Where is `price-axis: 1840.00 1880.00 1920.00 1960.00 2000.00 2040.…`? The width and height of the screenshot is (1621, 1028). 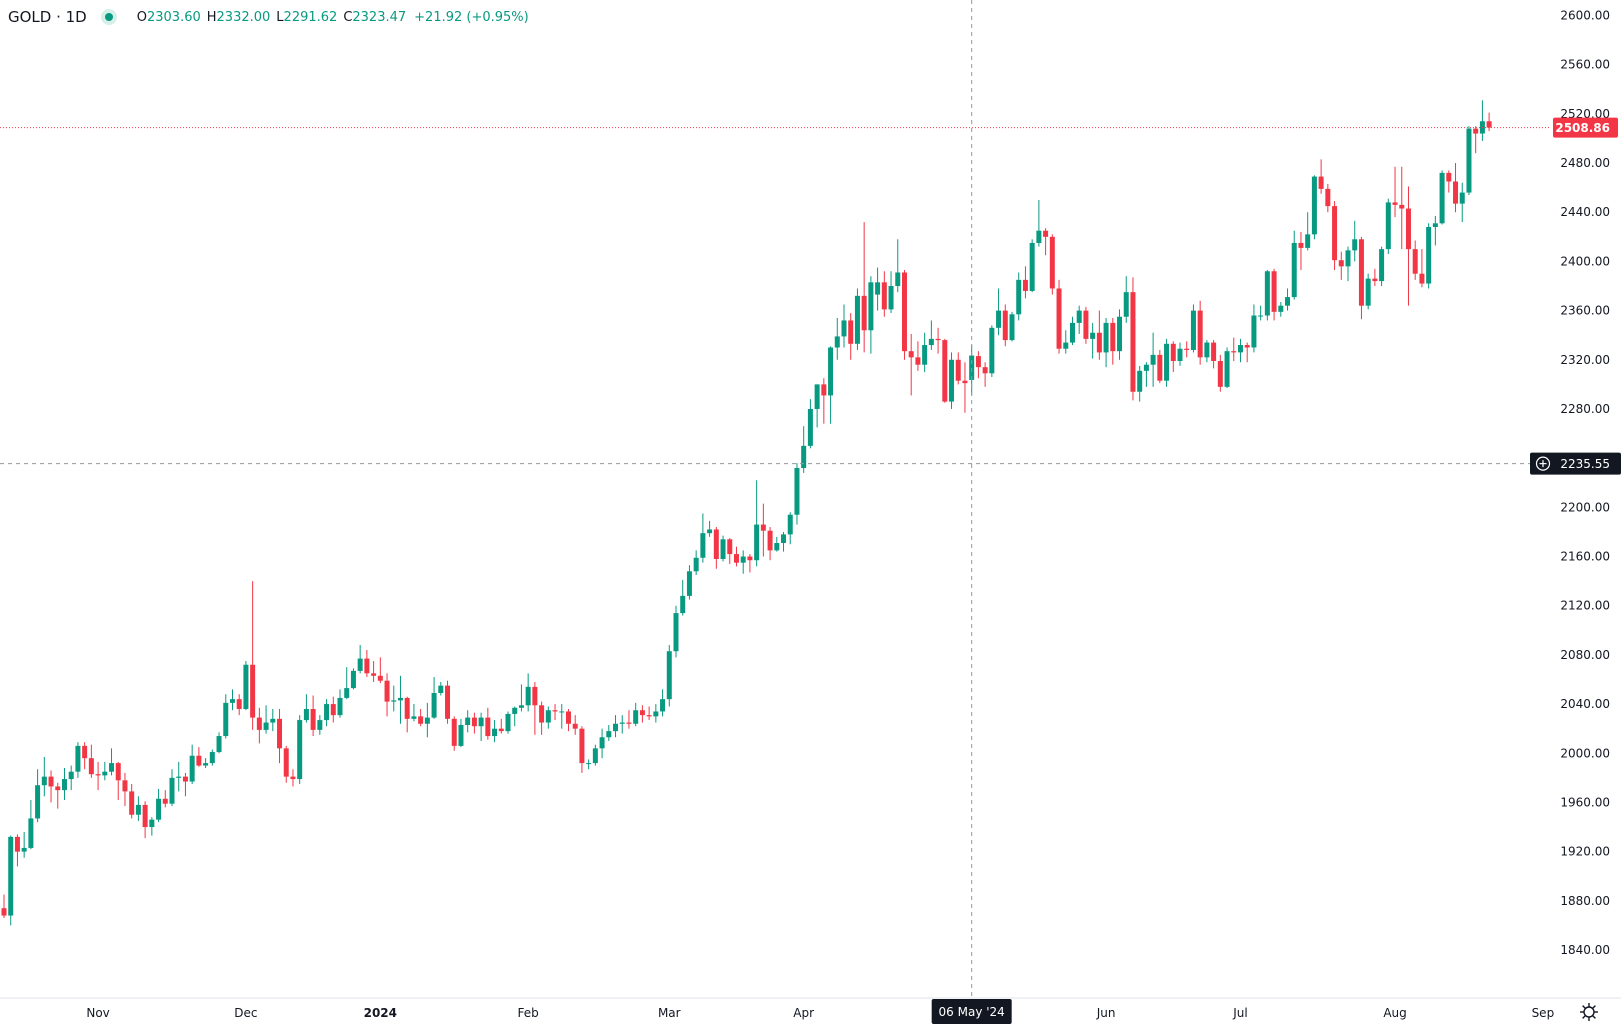
price-axis: 1840.00 1880.00 1920.00 1960.00 2000.00 2040.… is located at coordinates (1575, 483).